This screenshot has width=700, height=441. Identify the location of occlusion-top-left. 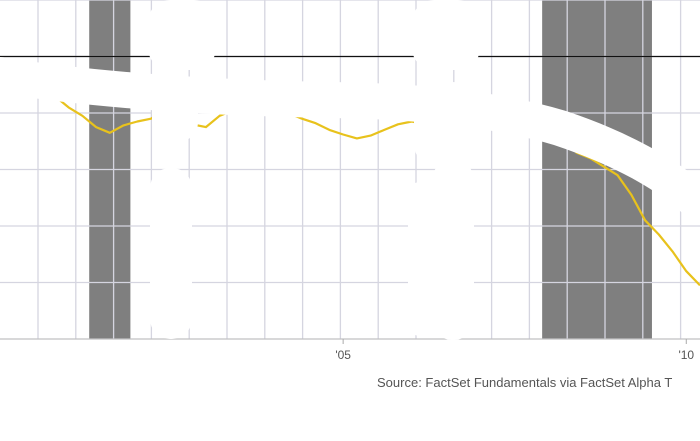
(70, 77).